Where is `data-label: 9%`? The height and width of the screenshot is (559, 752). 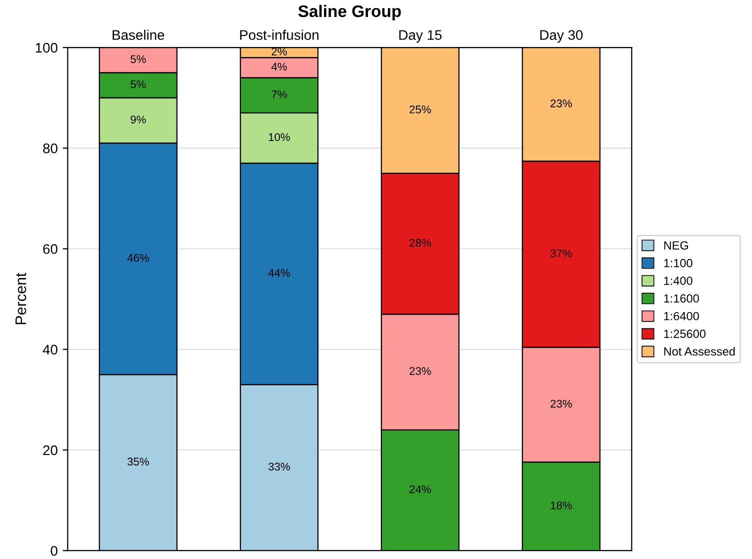 data-label: 9% is located at coordinates (138, 120).